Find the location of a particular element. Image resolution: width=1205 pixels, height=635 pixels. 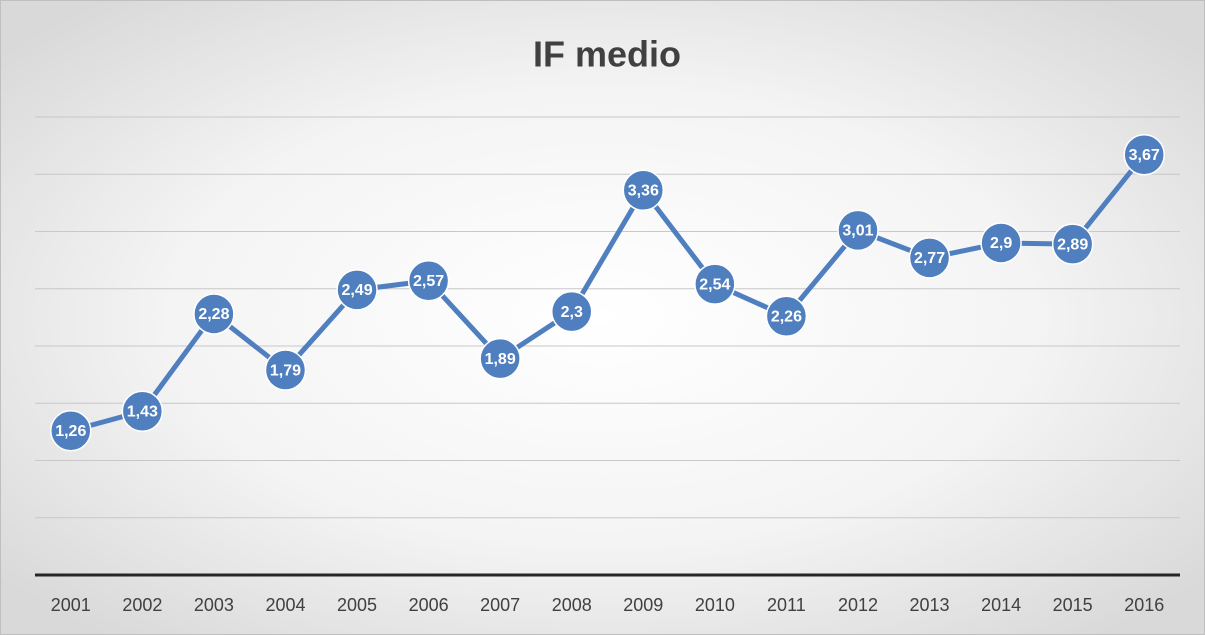

x-tick-label: 2001 is located at coordinates (71, 605).